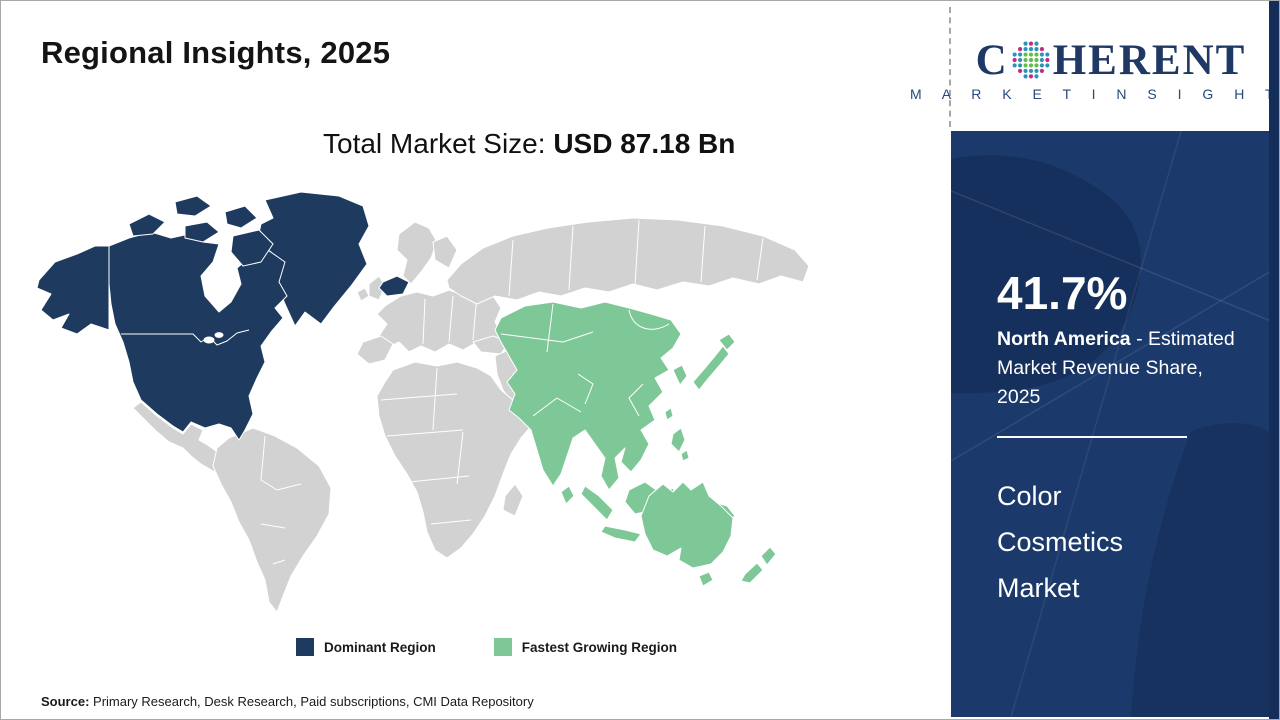 This screenshot has height=720, width=1280. What do you see at coordinates (216, 52) in the screenshot?
I see `page-title: Regional Insights, 2025` at bounding box center [216, 52].